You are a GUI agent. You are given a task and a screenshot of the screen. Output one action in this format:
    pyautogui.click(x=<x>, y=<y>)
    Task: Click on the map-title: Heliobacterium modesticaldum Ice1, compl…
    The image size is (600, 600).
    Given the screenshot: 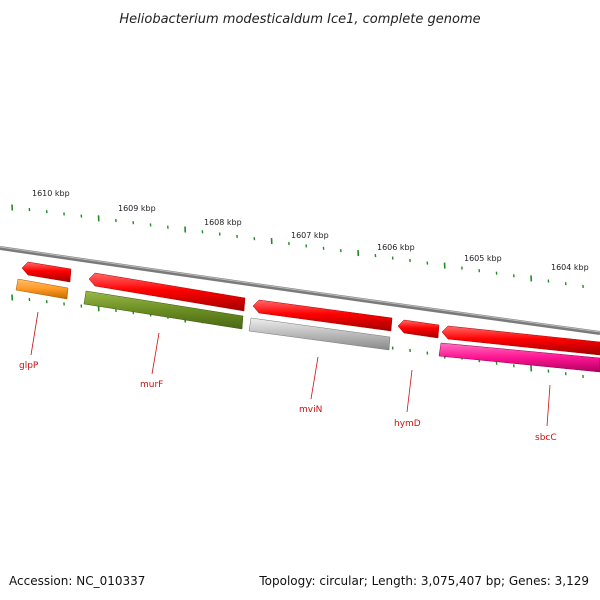 What is the action you would take?
    pyautogui.click(x=299, y=19)
    